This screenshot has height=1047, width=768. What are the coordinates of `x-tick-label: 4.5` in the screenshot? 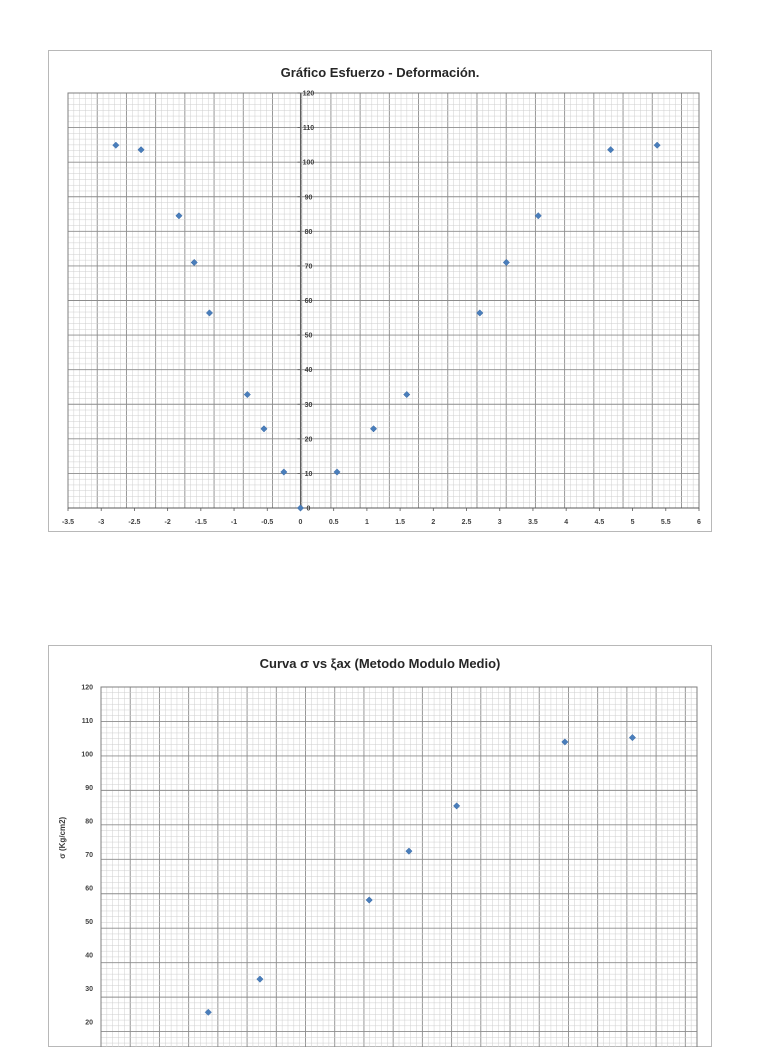 It's located at (600, 522).